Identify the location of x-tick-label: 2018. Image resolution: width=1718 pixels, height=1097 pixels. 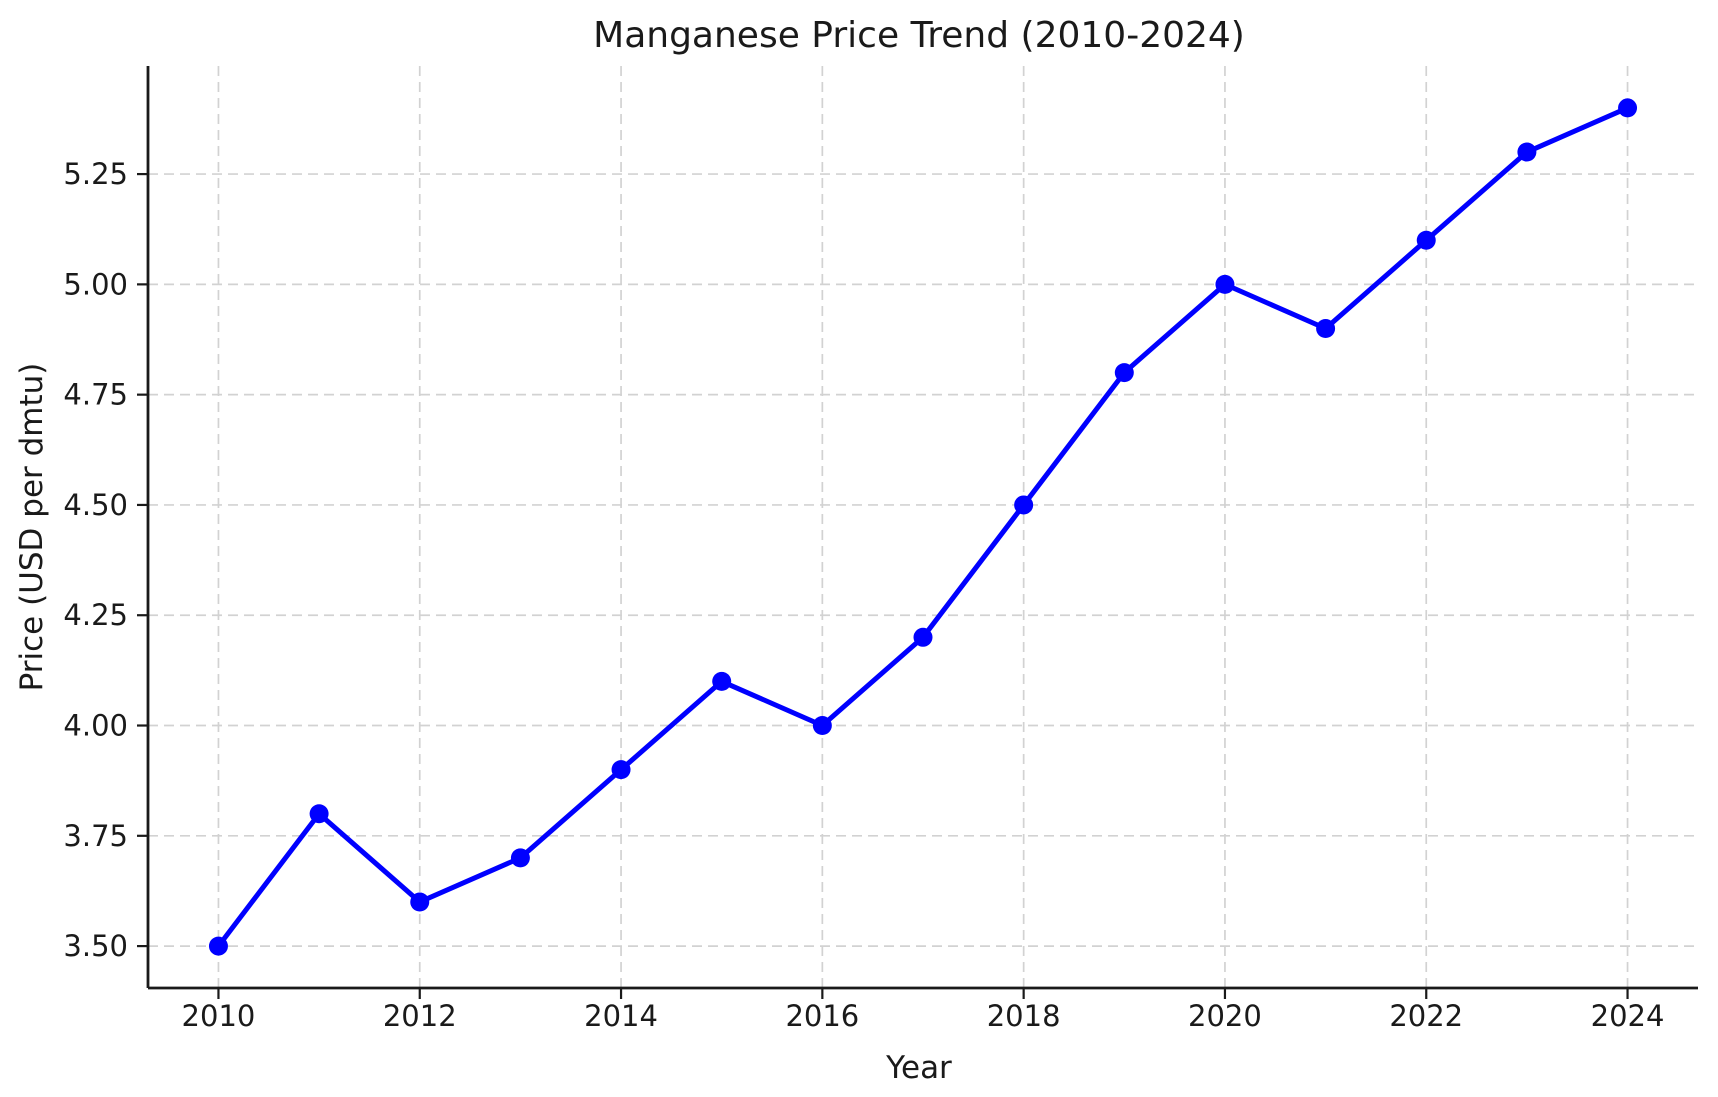
(1024, 1016).